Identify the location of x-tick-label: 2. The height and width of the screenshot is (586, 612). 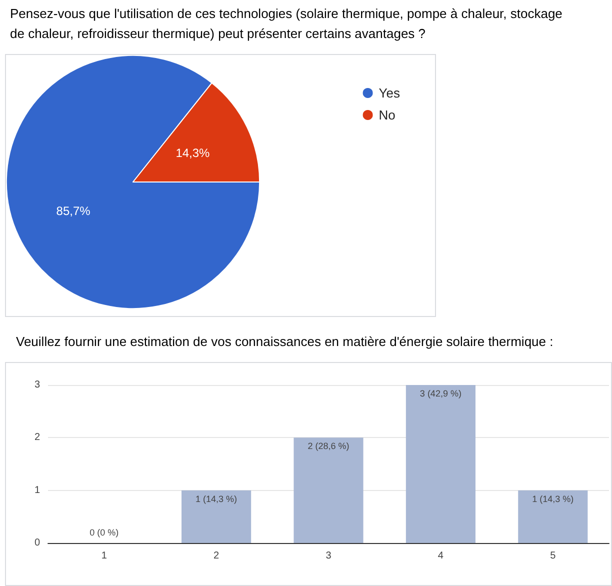
(217, 556).